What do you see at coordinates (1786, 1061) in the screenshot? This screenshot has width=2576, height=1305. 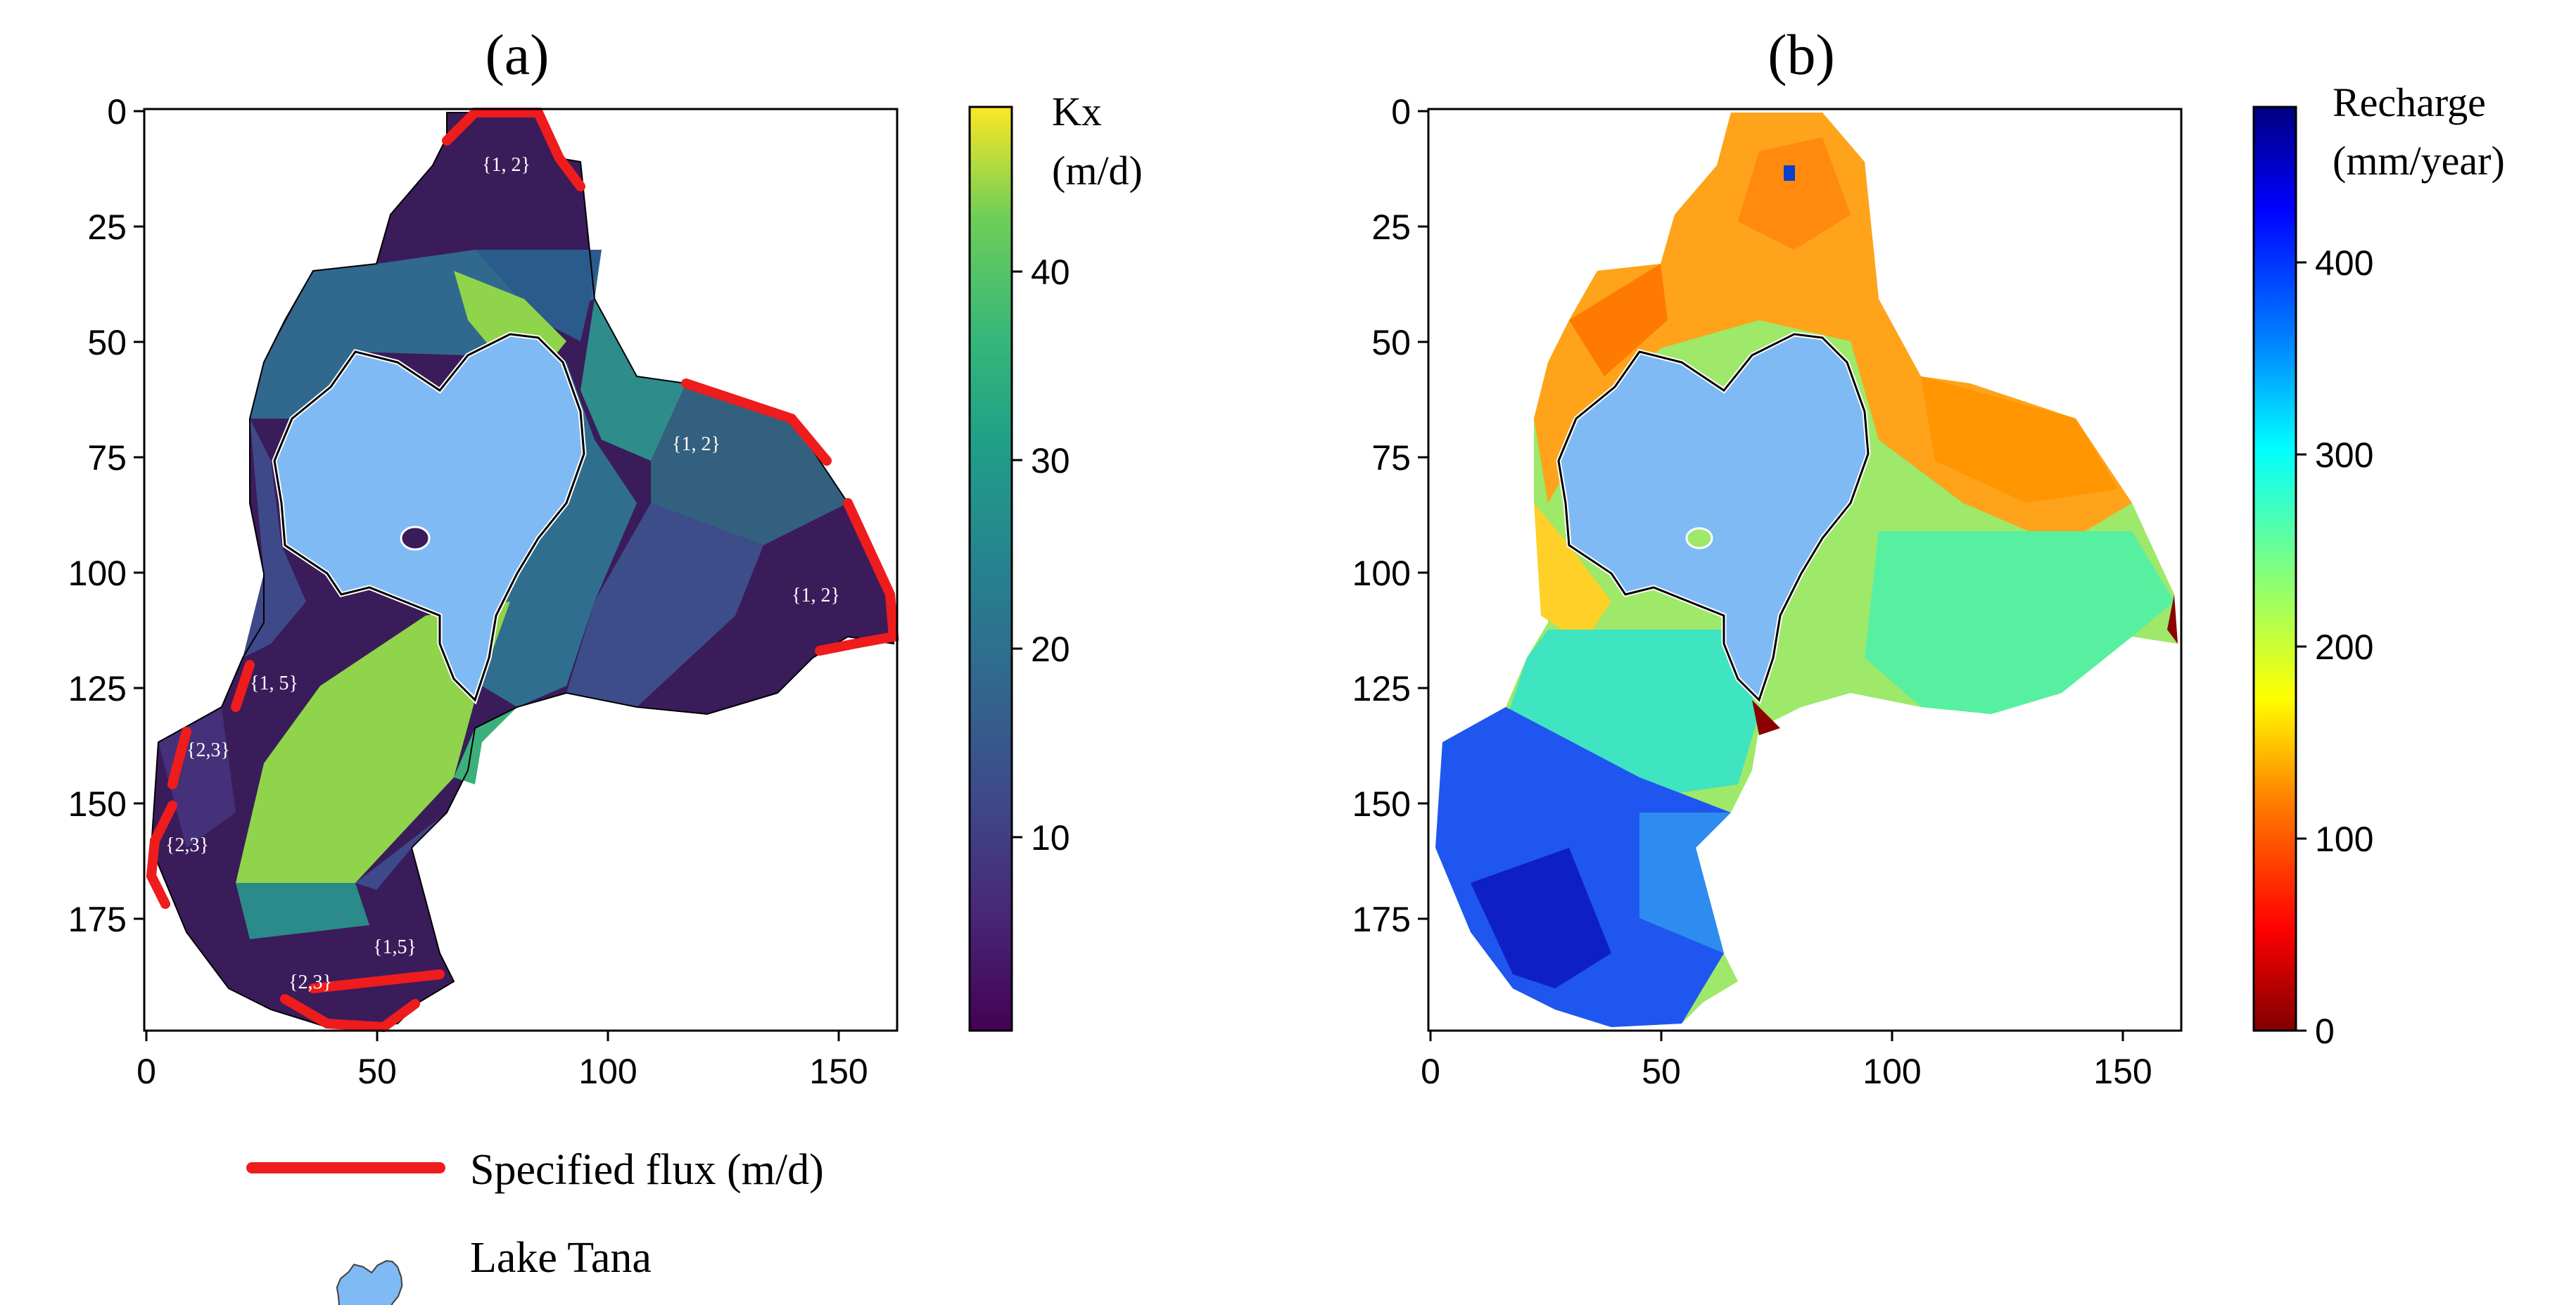 I see `panel-b-x-ticks: 0 50 100 150` at bounding box center [1786, 1061].